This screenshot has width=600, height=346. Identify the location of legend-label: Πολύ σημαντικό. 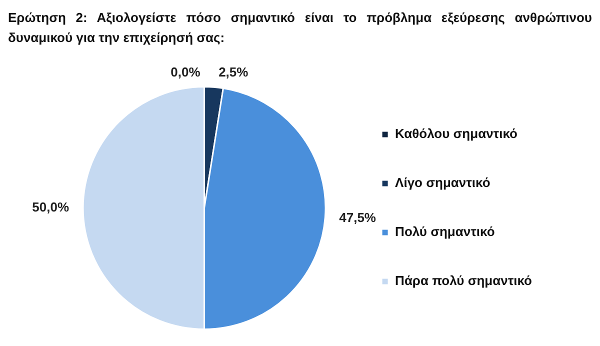
(445, 232).